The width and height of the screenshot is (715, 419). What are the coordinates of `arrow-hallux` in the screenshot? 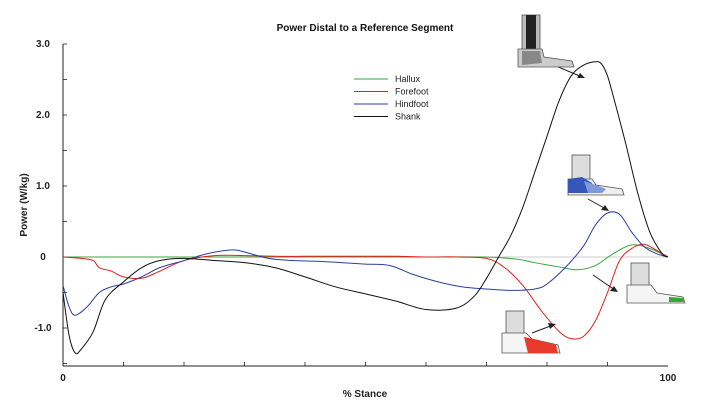 It's located at (604, 282).